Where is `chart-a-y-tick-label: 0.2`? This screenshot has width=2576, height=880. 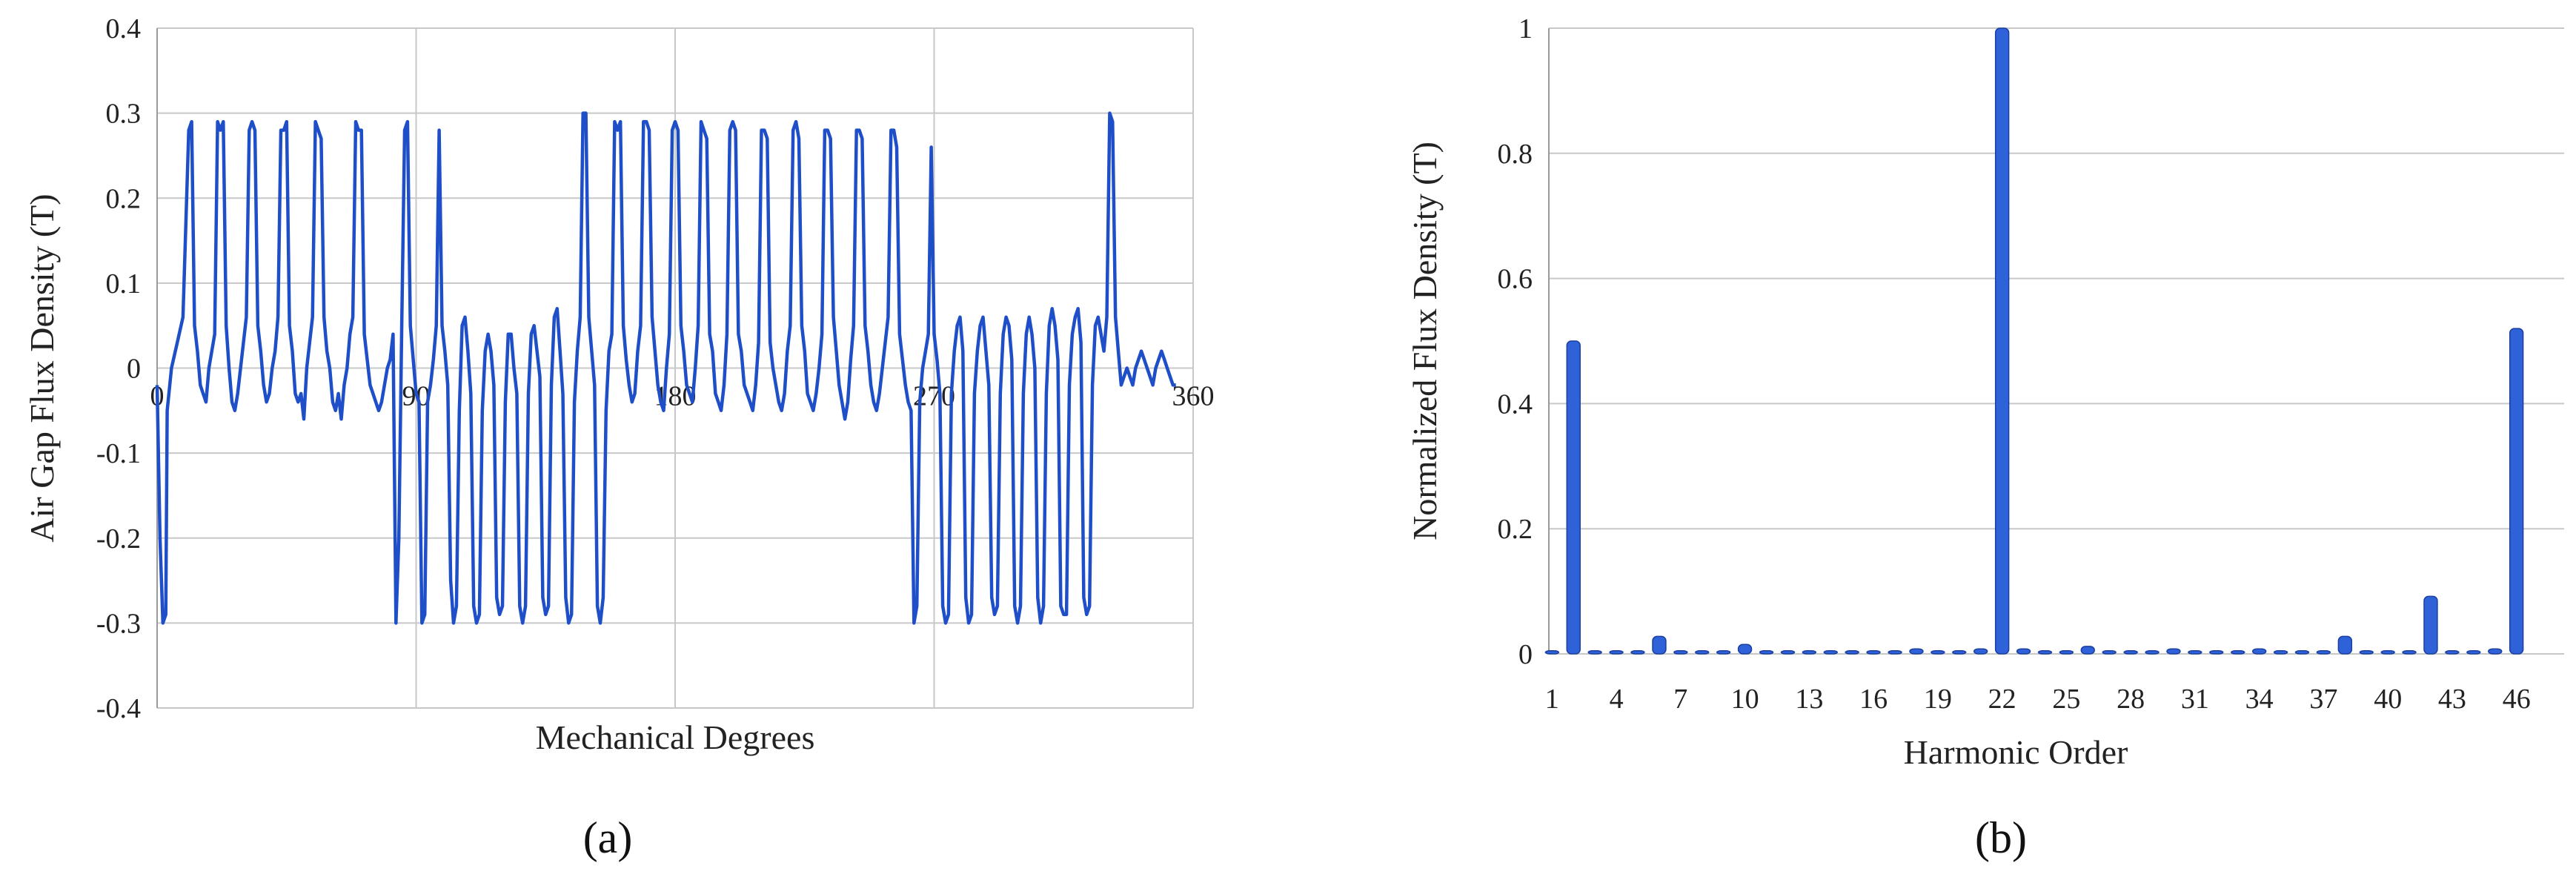
chart-a-y-tick-label: 0.2 is located at coordinates (124, 199).